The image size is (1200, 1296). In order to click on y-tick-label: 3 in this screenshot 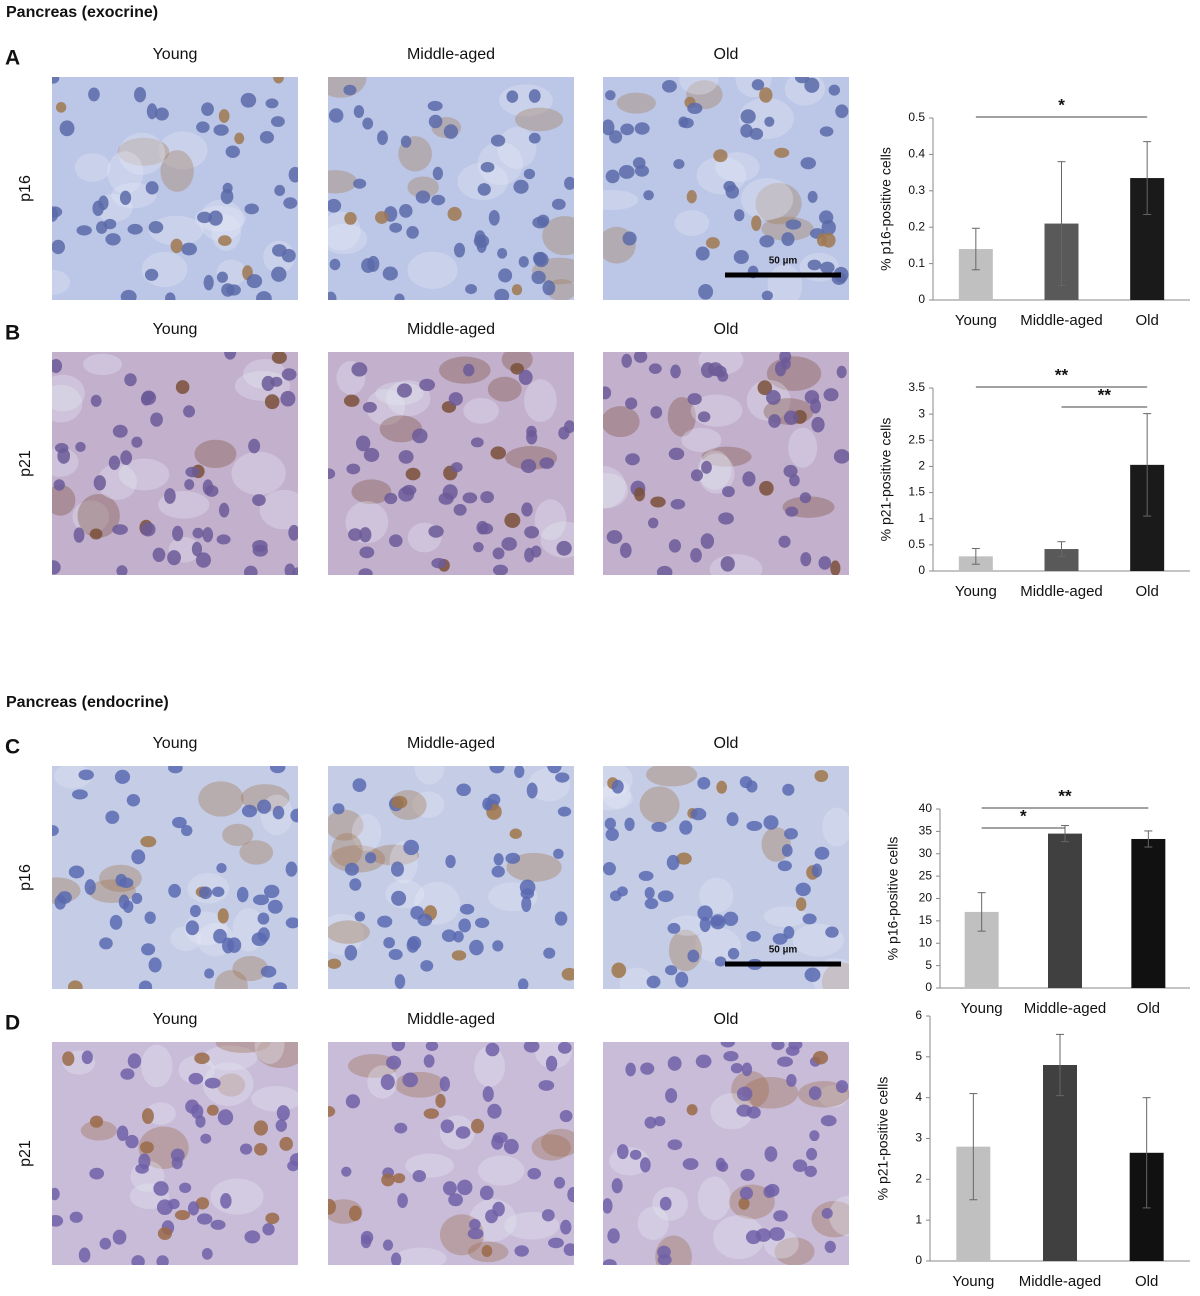, I will do `click(918, 1138)`.